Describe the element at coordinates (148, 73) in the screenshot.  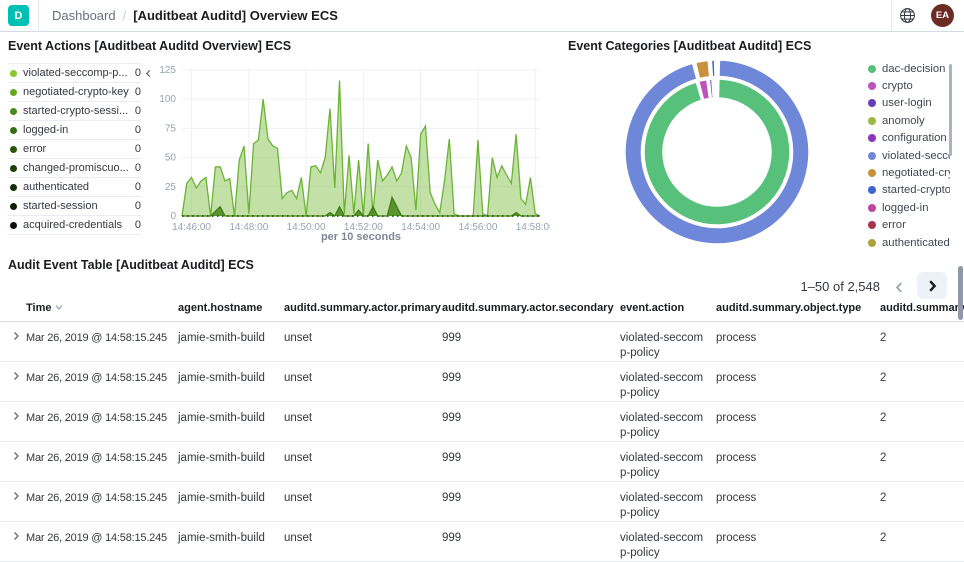
I see `legend-collapse-button` at that location.